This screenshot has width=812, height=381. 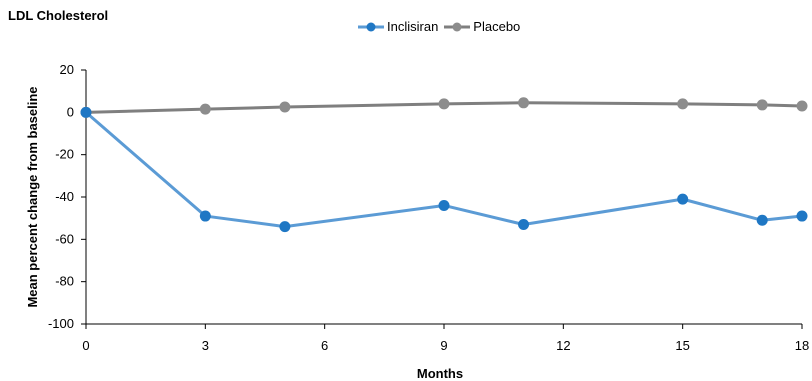 What do you see at coordinates (440, 373) in the screenshot?
I see `x-axis-title: Months` at bounding box center [440, 373].